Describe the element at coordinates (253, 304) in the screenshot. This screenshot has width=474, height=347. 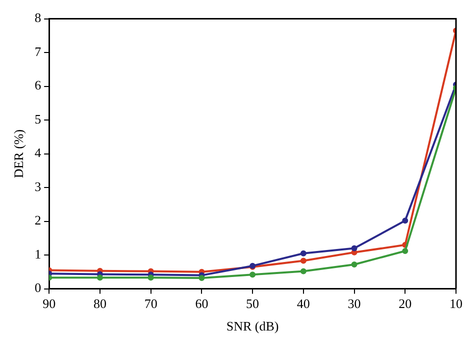
I see `x-tick-label: 50` at that location.